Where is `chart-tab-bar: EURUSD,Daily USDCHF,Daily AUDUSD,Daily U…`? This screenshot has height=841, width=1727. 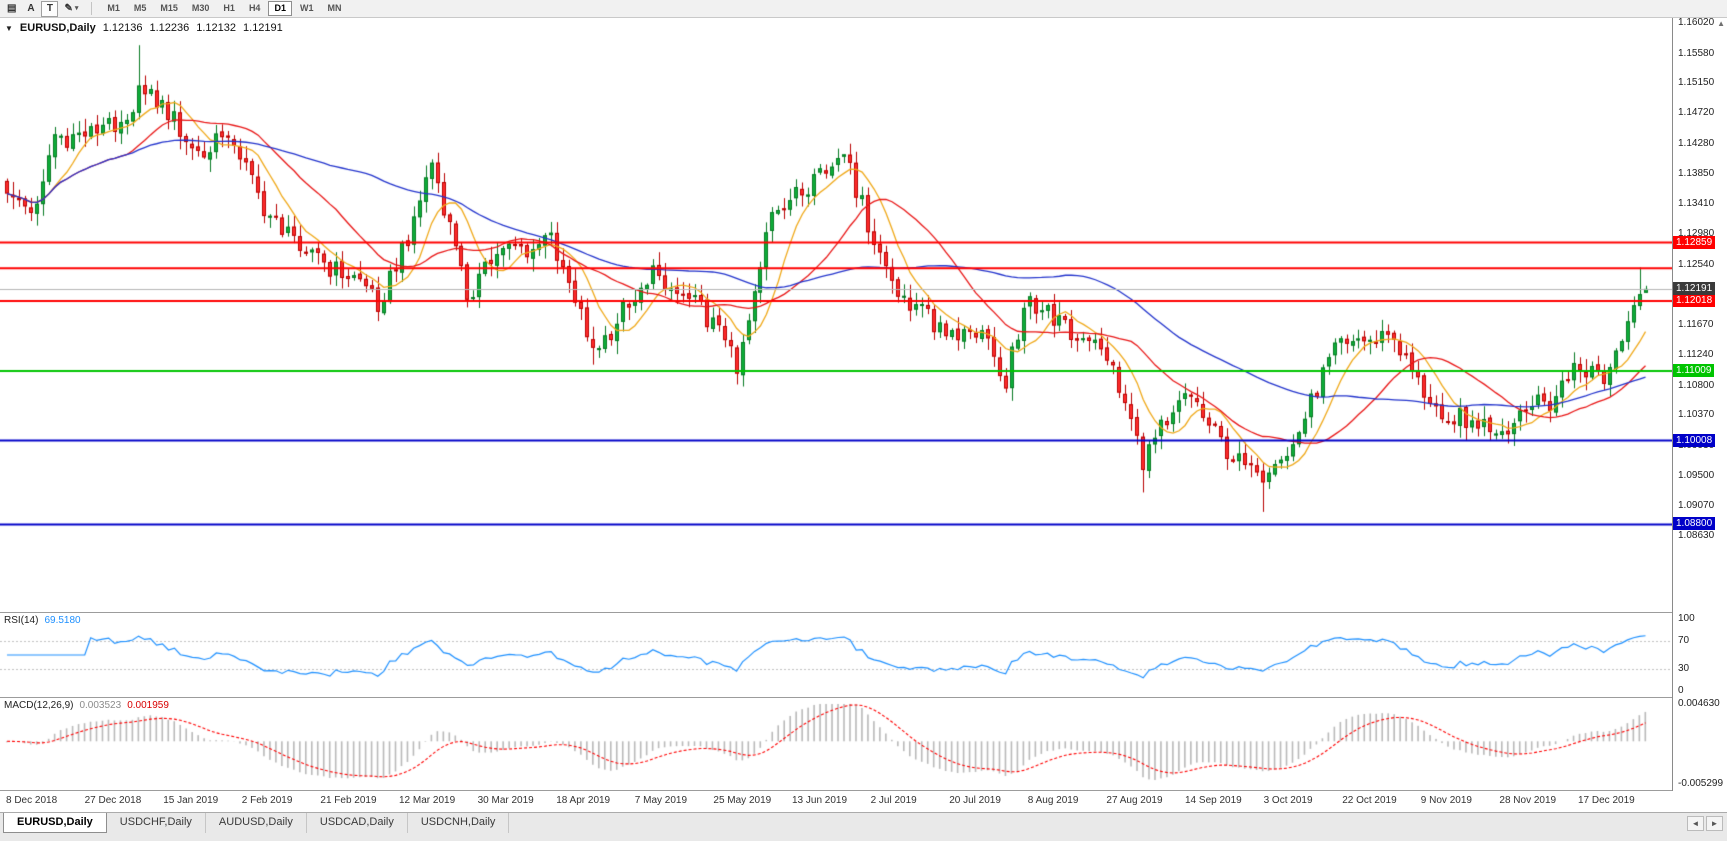
chart-tab-bar: EURUSD,Daily USDCHF,Daily AUDUSD,Daily U… is located at coordinates (863, 826).